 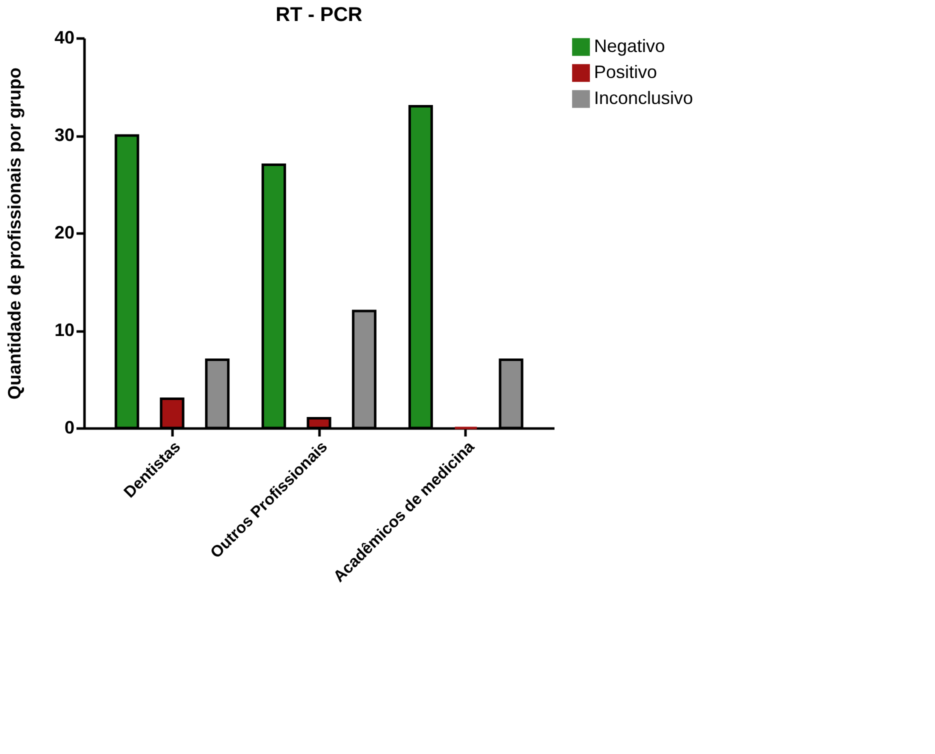 What do you see at coordinates (64, 38) in the screenshot?
I see `y-tick-label: 40` at bounding box center [64, 38].